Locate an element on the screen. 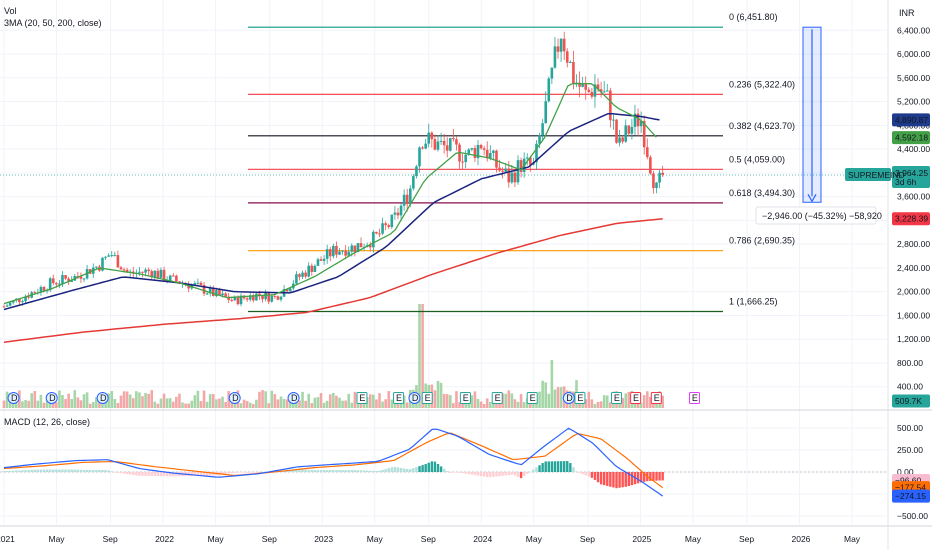 This screenshot has height=550, width=932. price-tag: 4,890.87 is located at coordinates (911, 120).